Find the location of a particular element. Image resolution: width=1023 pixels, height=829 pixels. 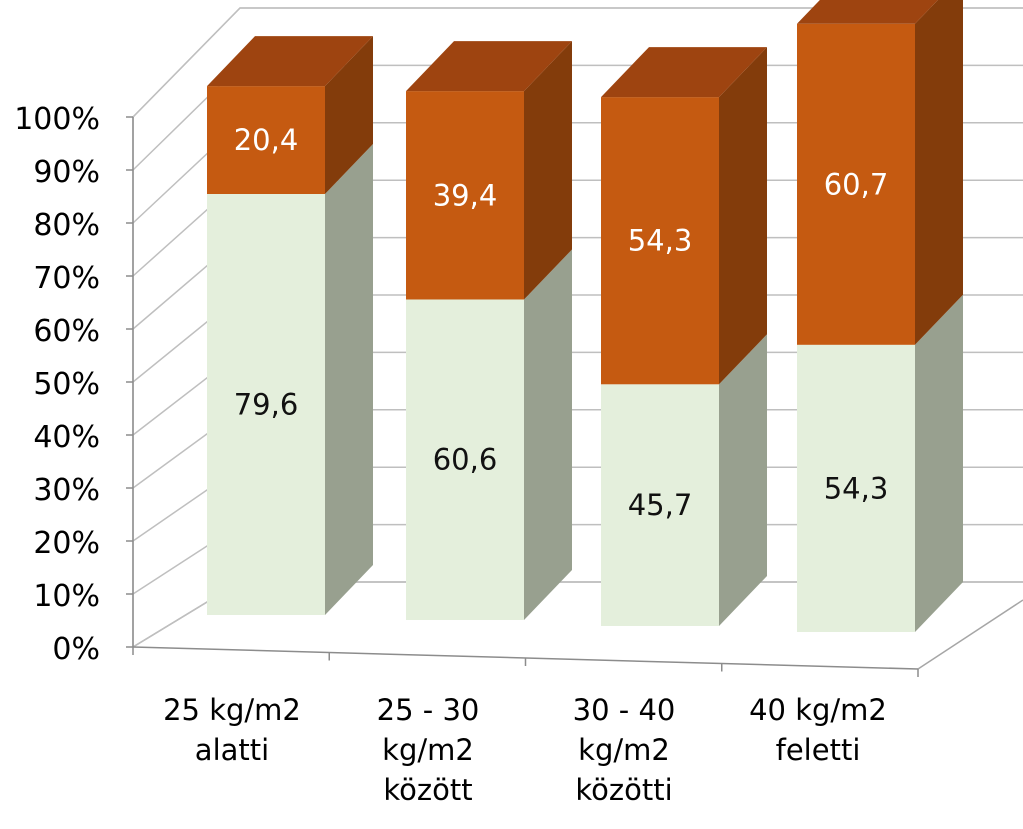

y-axis-tick-labels: 0% 10% 20% 30% 40% 50% 60% 70% 80% 90% 100% is located at coordinates (57, 384).